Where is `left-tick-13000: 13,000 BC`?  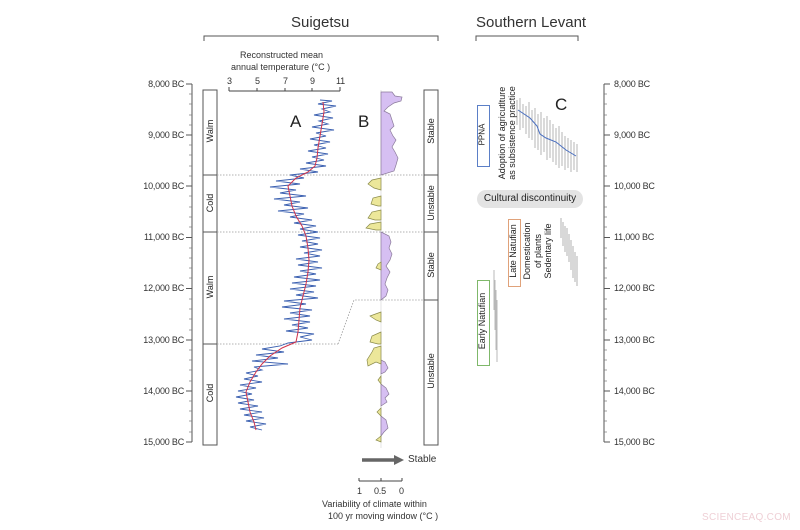 left-tick-13000: 13,000 BC is located at coordinates (163, 340).